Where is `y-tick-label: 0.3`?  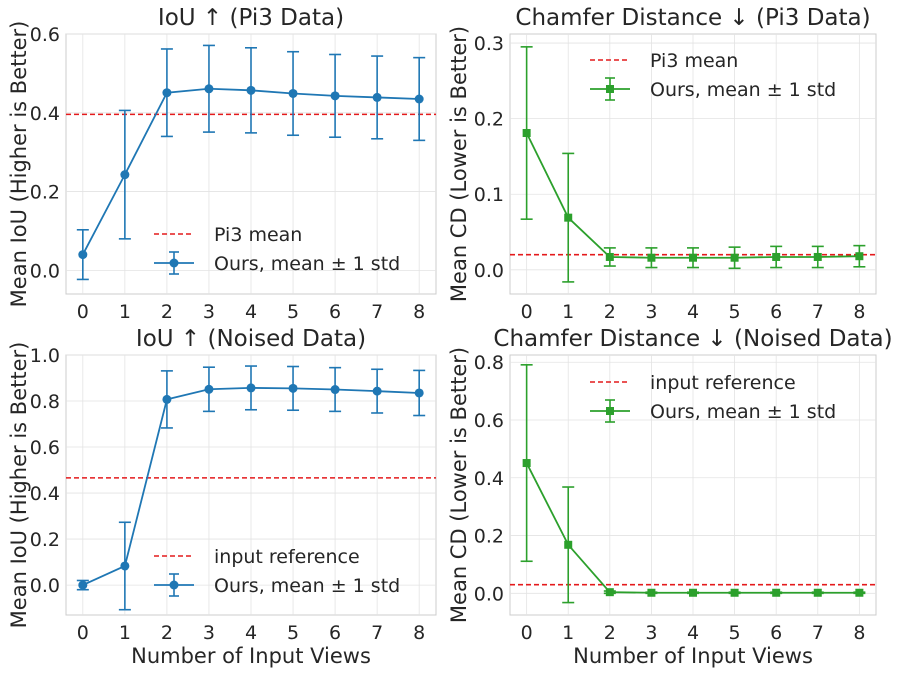 y-tick-label: 0.3 is located at coordinates (489, 44).